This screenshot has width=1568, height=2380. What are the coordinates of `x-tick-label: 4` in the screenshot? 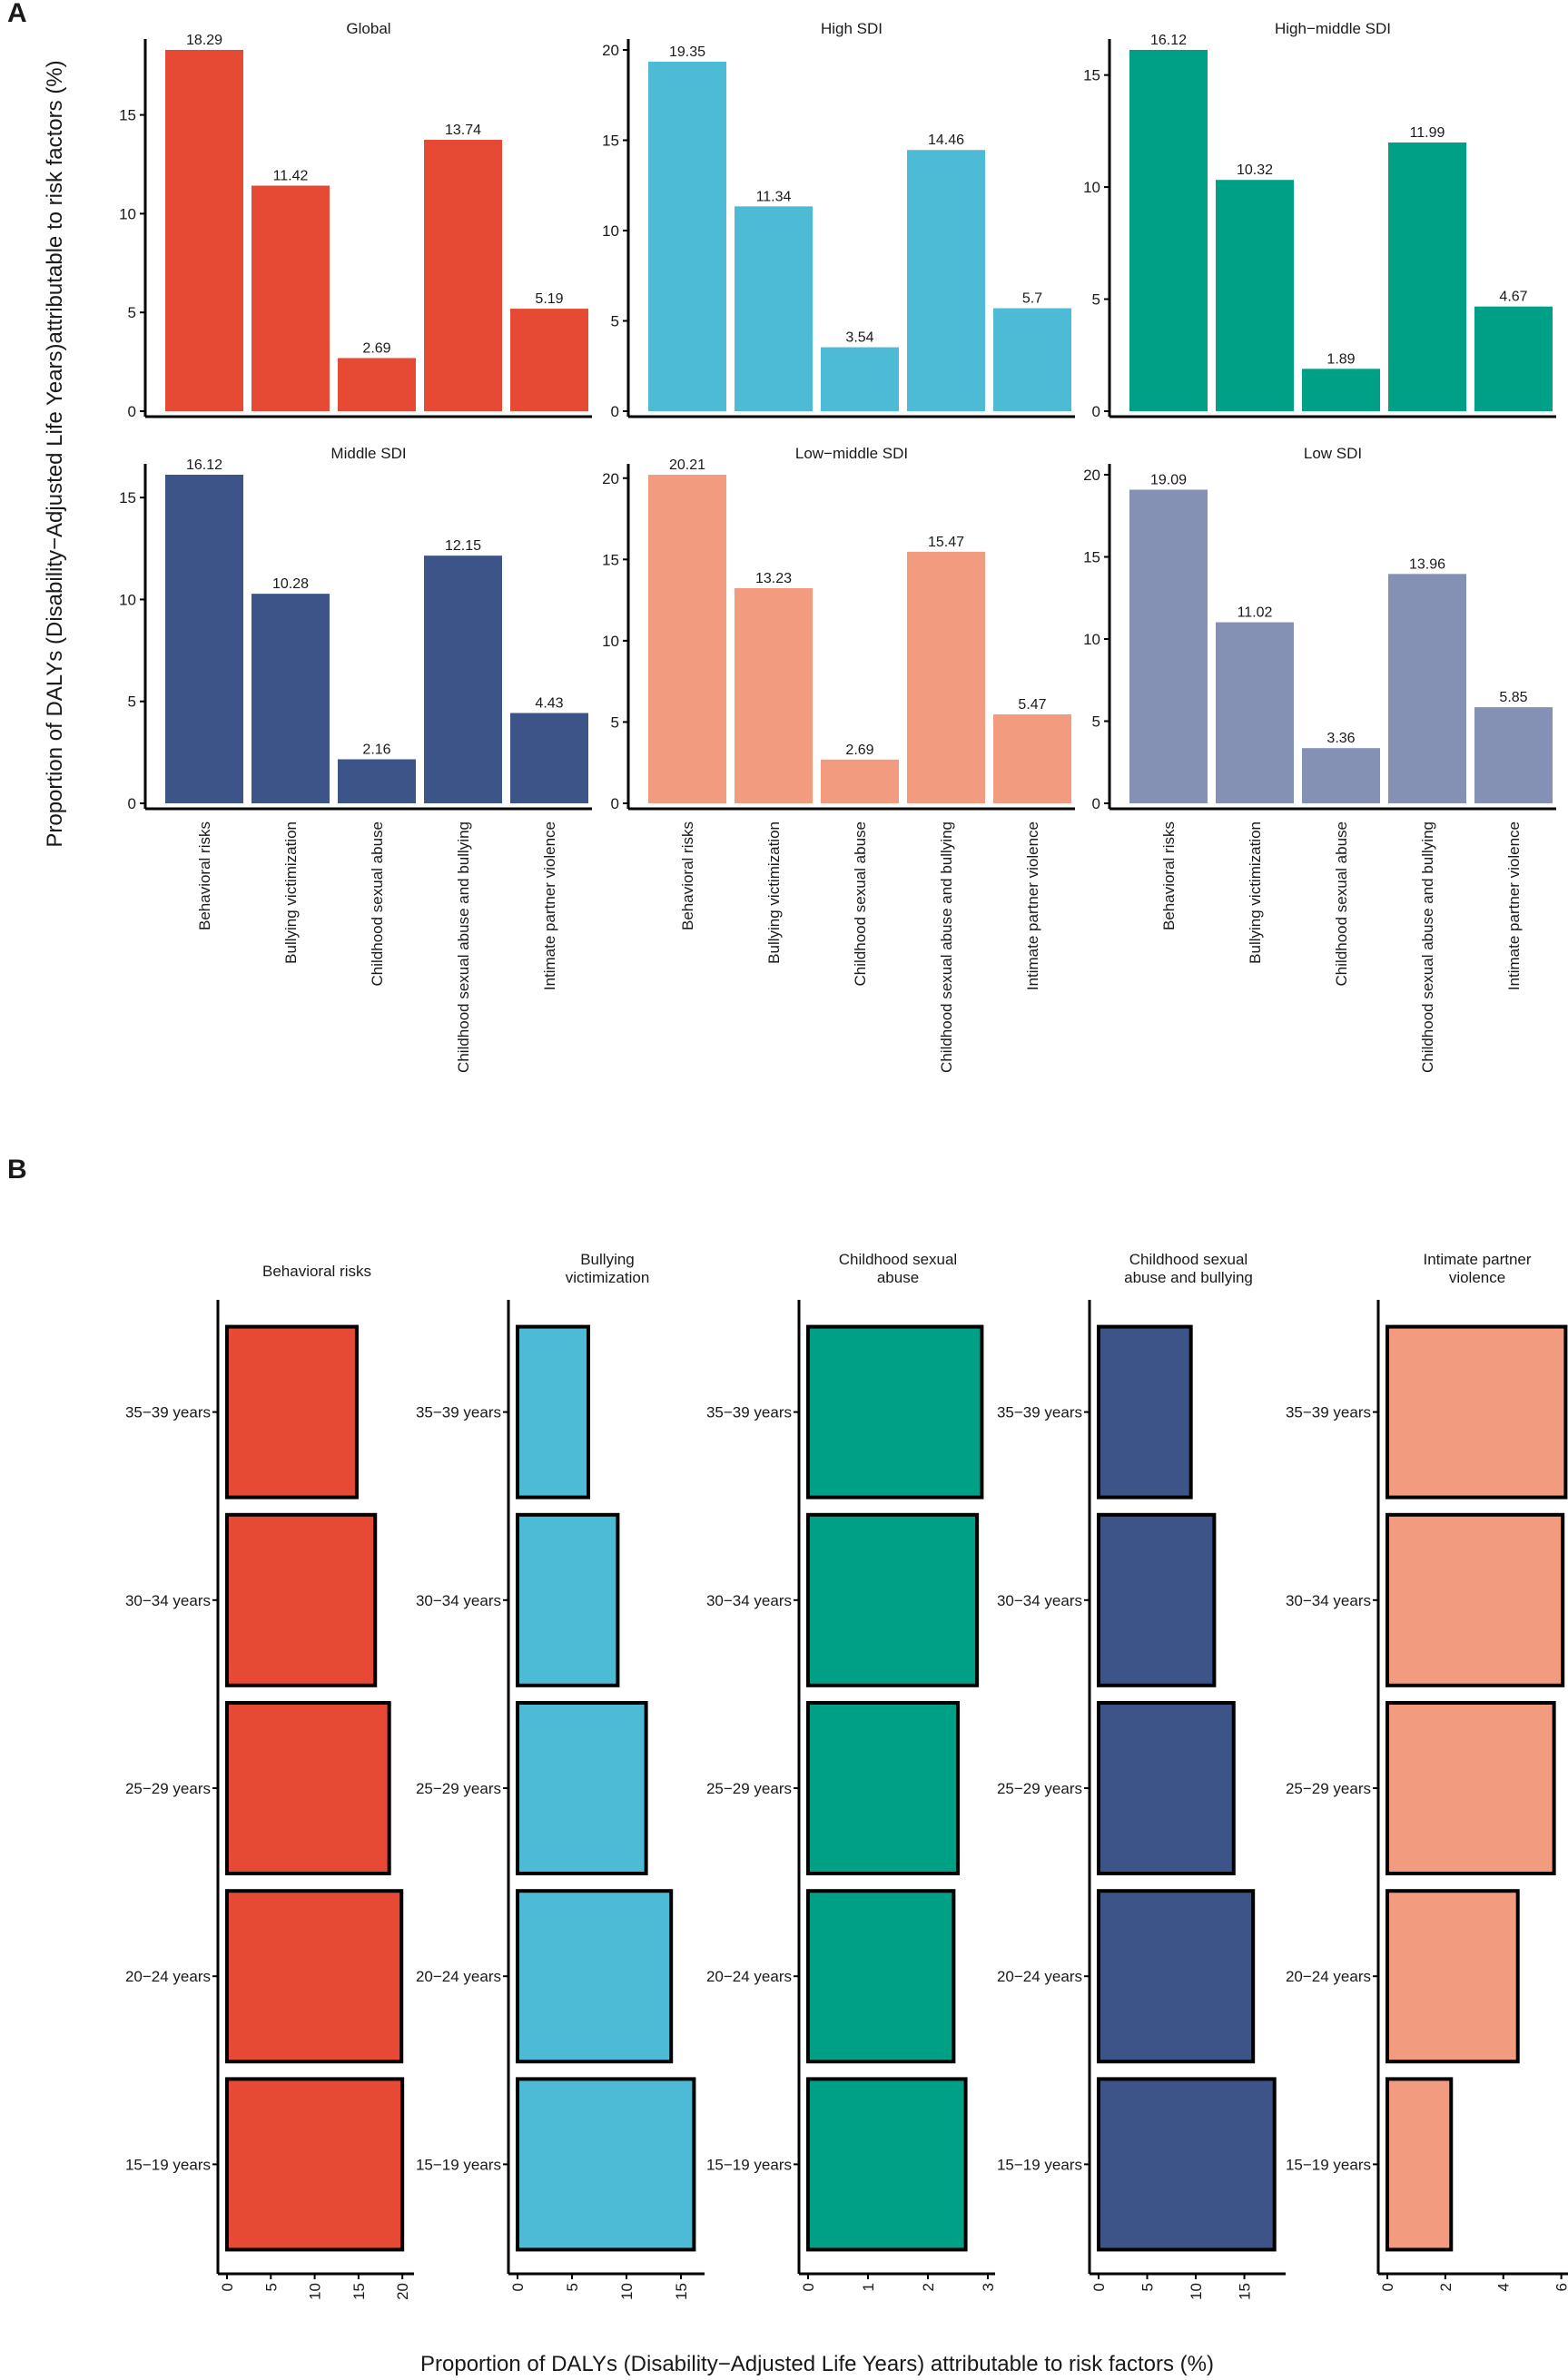 It's located at (1504, 2287).